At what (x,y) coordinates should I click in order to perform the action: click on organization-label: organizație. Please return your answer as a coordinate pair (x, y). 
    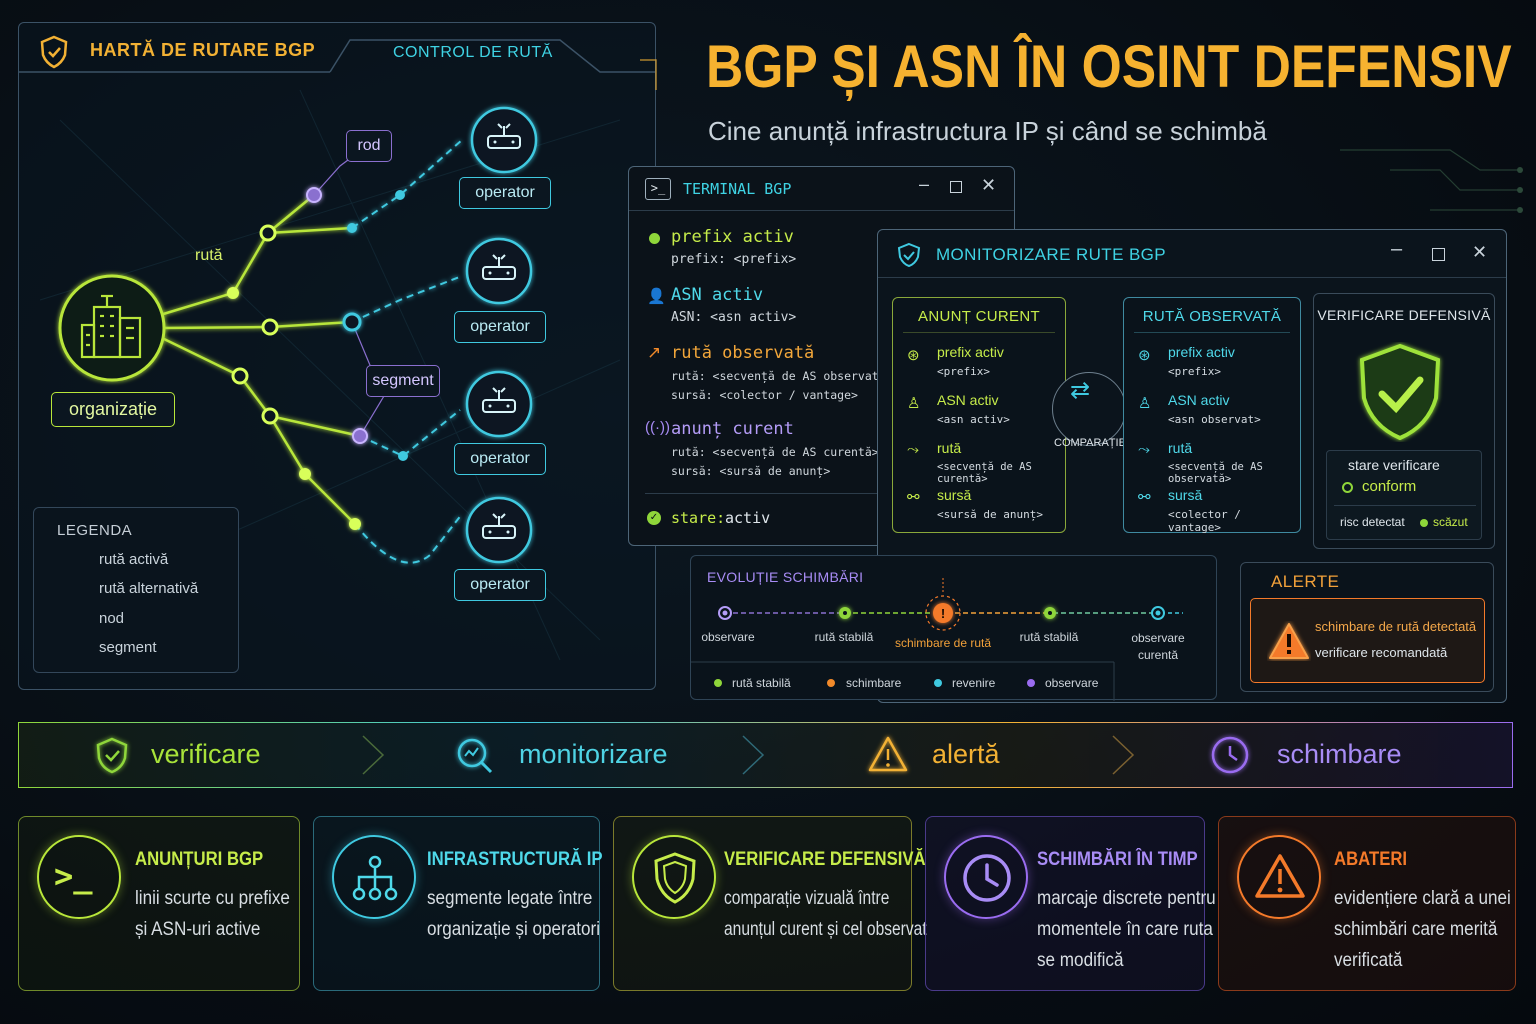
    Looking at the image, I should click on (113, 409).